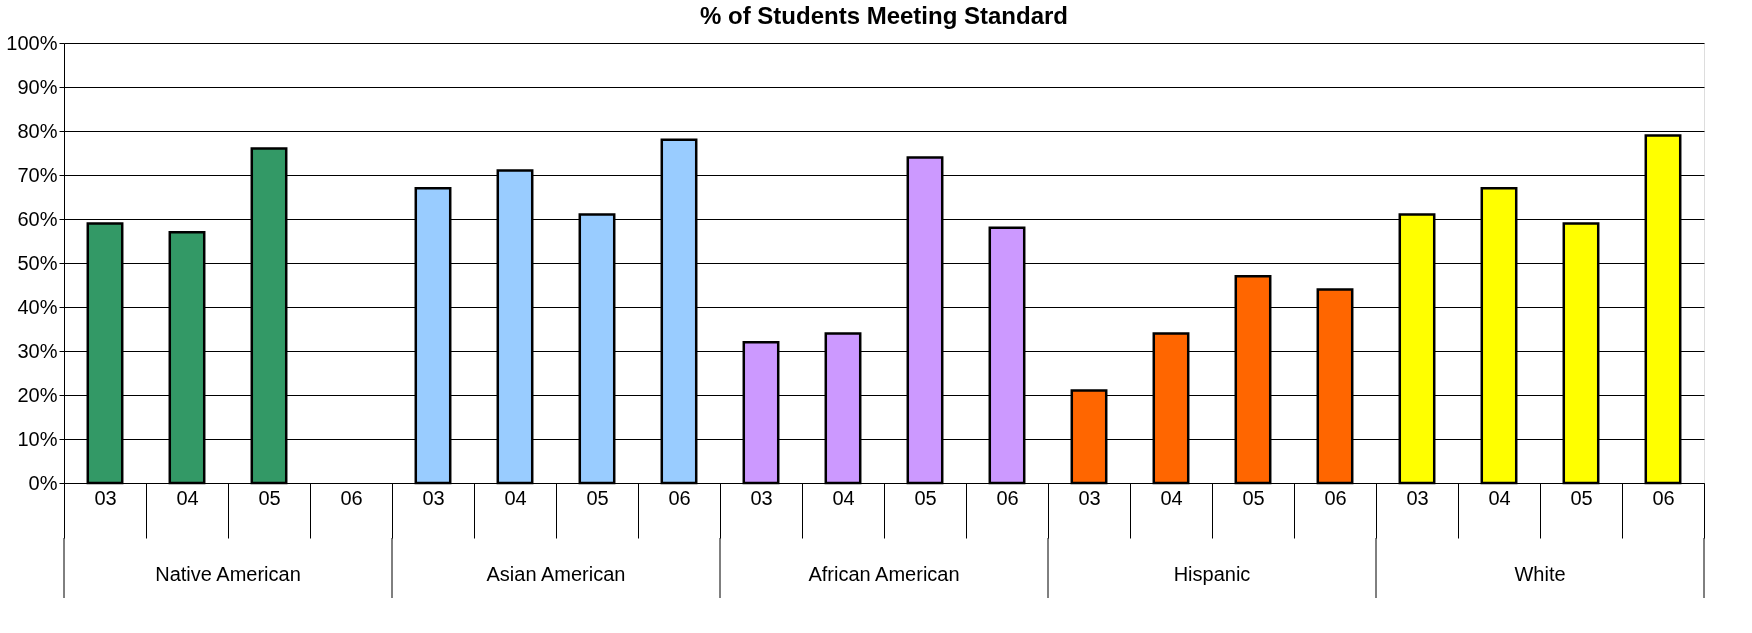  Describe the element at coordinates (884, 574) in the screenshot. I see `text: African American` at that location.